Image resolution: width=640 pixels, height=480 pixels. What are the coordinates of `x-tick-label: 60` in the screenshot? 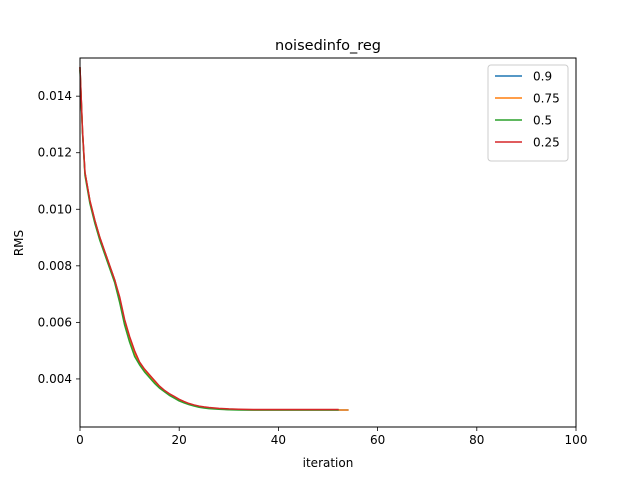 It's located at (377, 440).